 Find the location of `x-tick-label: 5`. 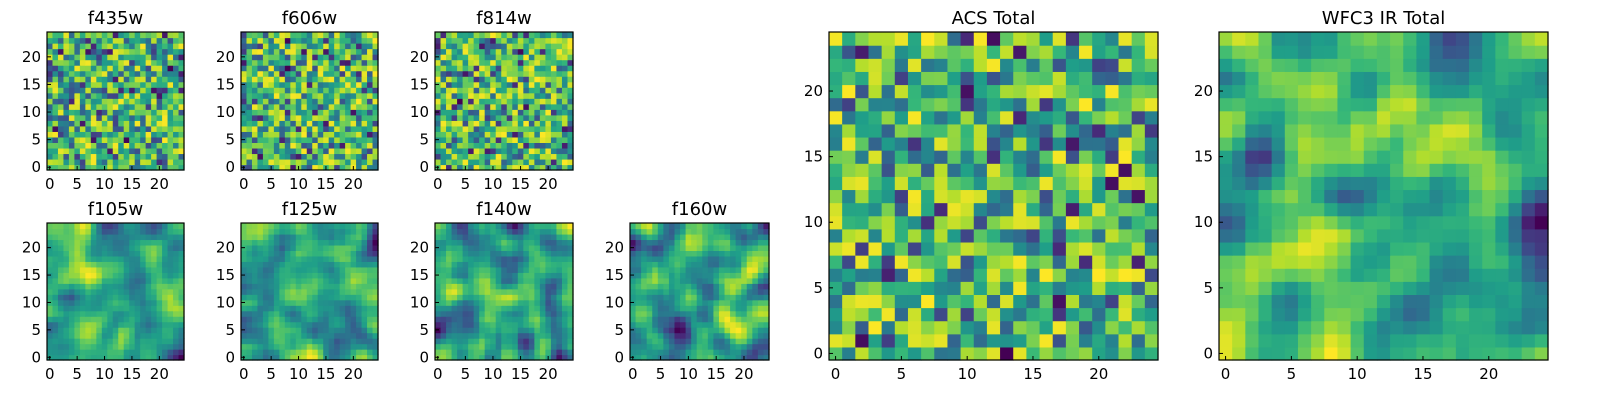

x-tick-label: 5 is located at coordinates (271, 374).